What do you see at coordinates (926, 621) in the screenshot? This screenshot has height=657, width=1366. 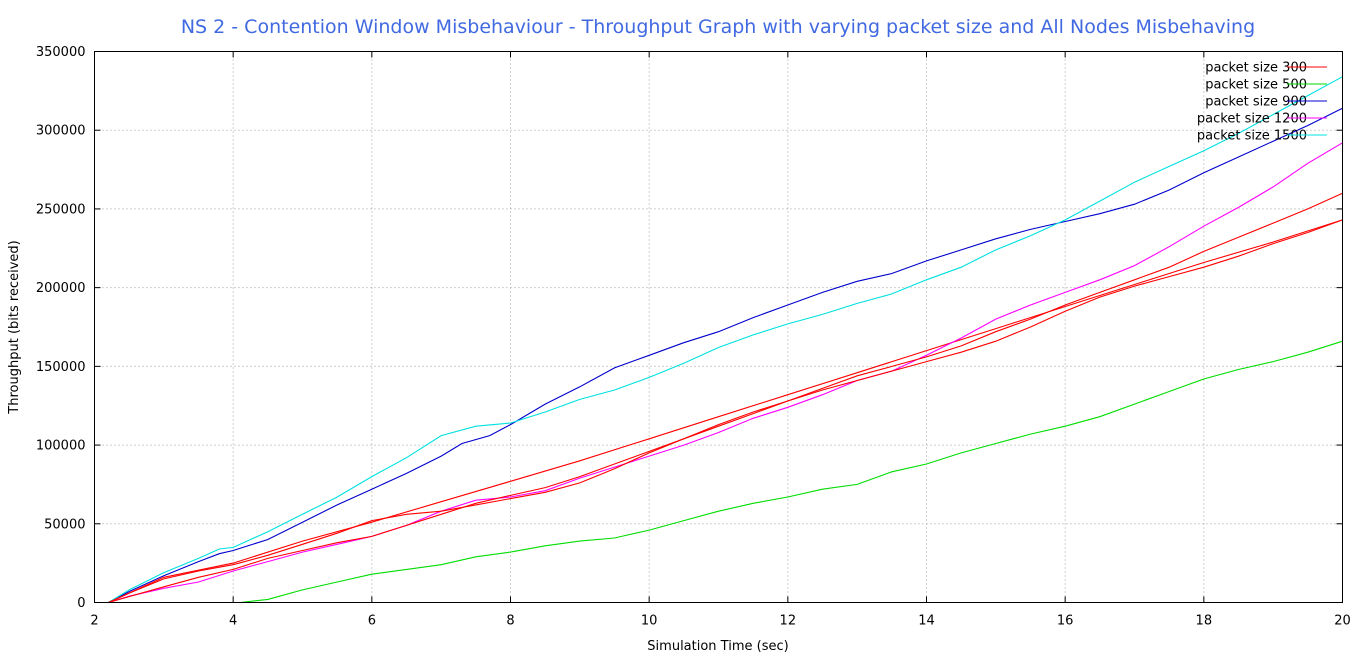 I see `x-tick-label: 14` at bounding box center [926, 621].